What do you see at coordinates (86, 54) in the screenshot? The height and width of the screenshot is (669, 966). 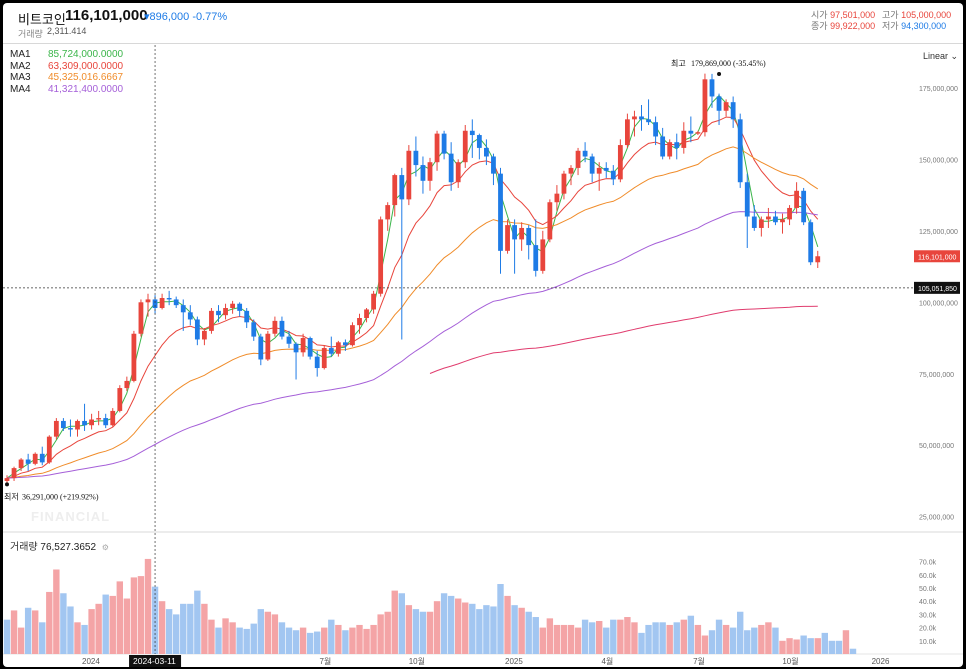 I see `ma1-value: 85,724,000.0000` at bounding box center [86, 54].